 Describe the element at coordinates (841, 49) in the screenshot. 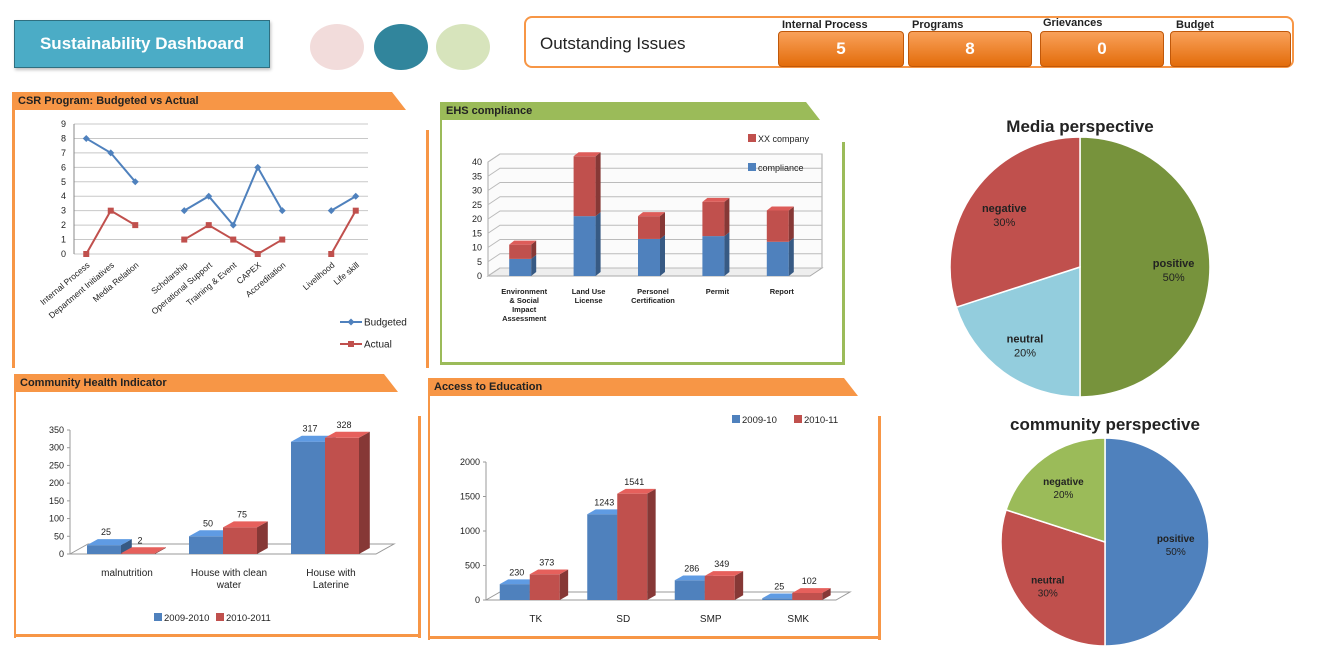

I see `kpi-internal-process-value: 5` at that location.